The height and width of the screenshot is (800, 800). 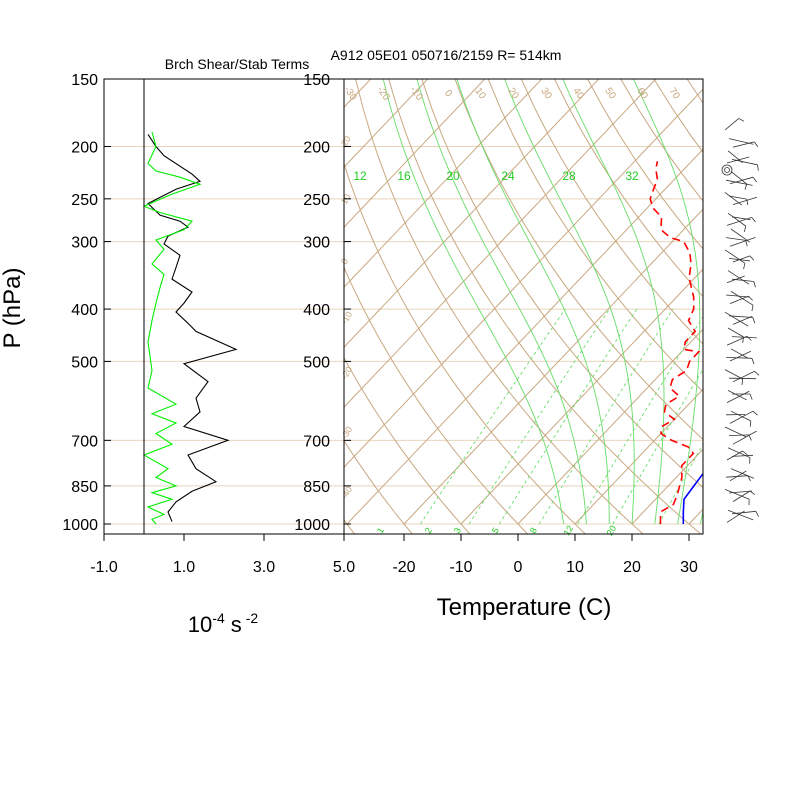 I want to click on x-tick-label: -10, so click(x=460, y=567).